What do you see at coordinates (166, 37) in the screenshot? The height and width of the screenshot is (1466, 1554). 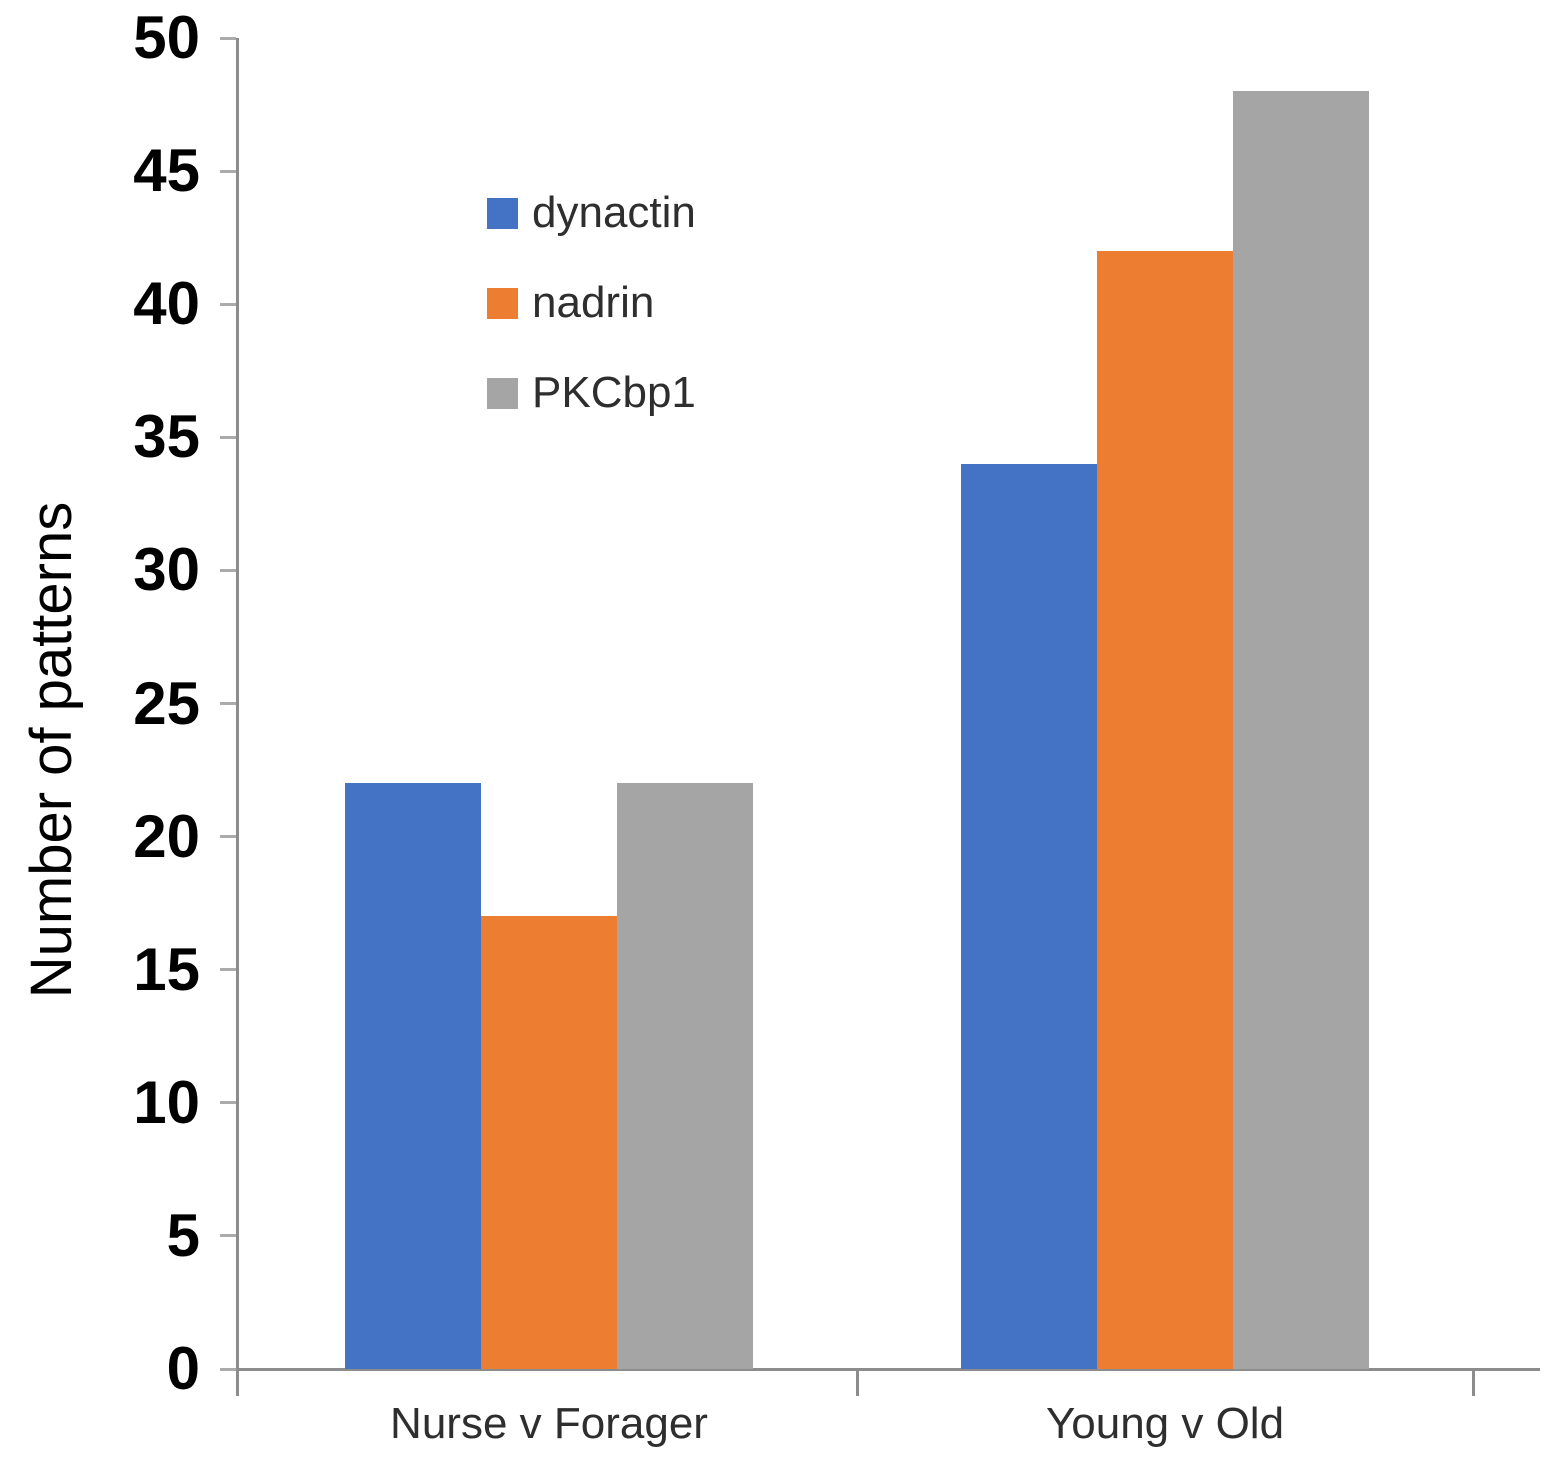 I see `y-tick-label: 50` at bounding box center [166, 37].